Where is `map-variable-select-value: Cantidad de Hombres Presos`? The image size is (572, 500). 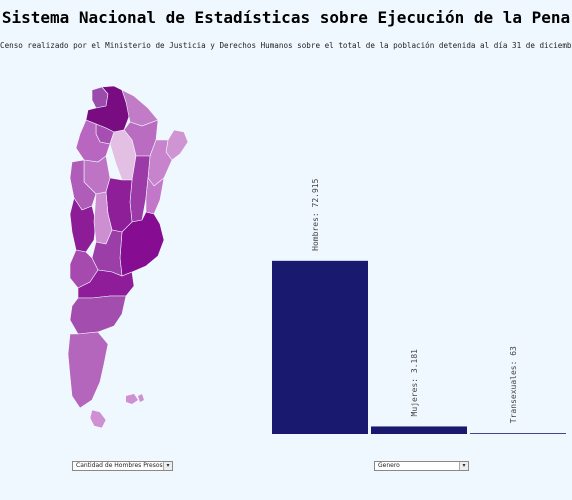 map-variable-select-value: Cantidad de Hombres Presos is located at coordinates (119, 465).